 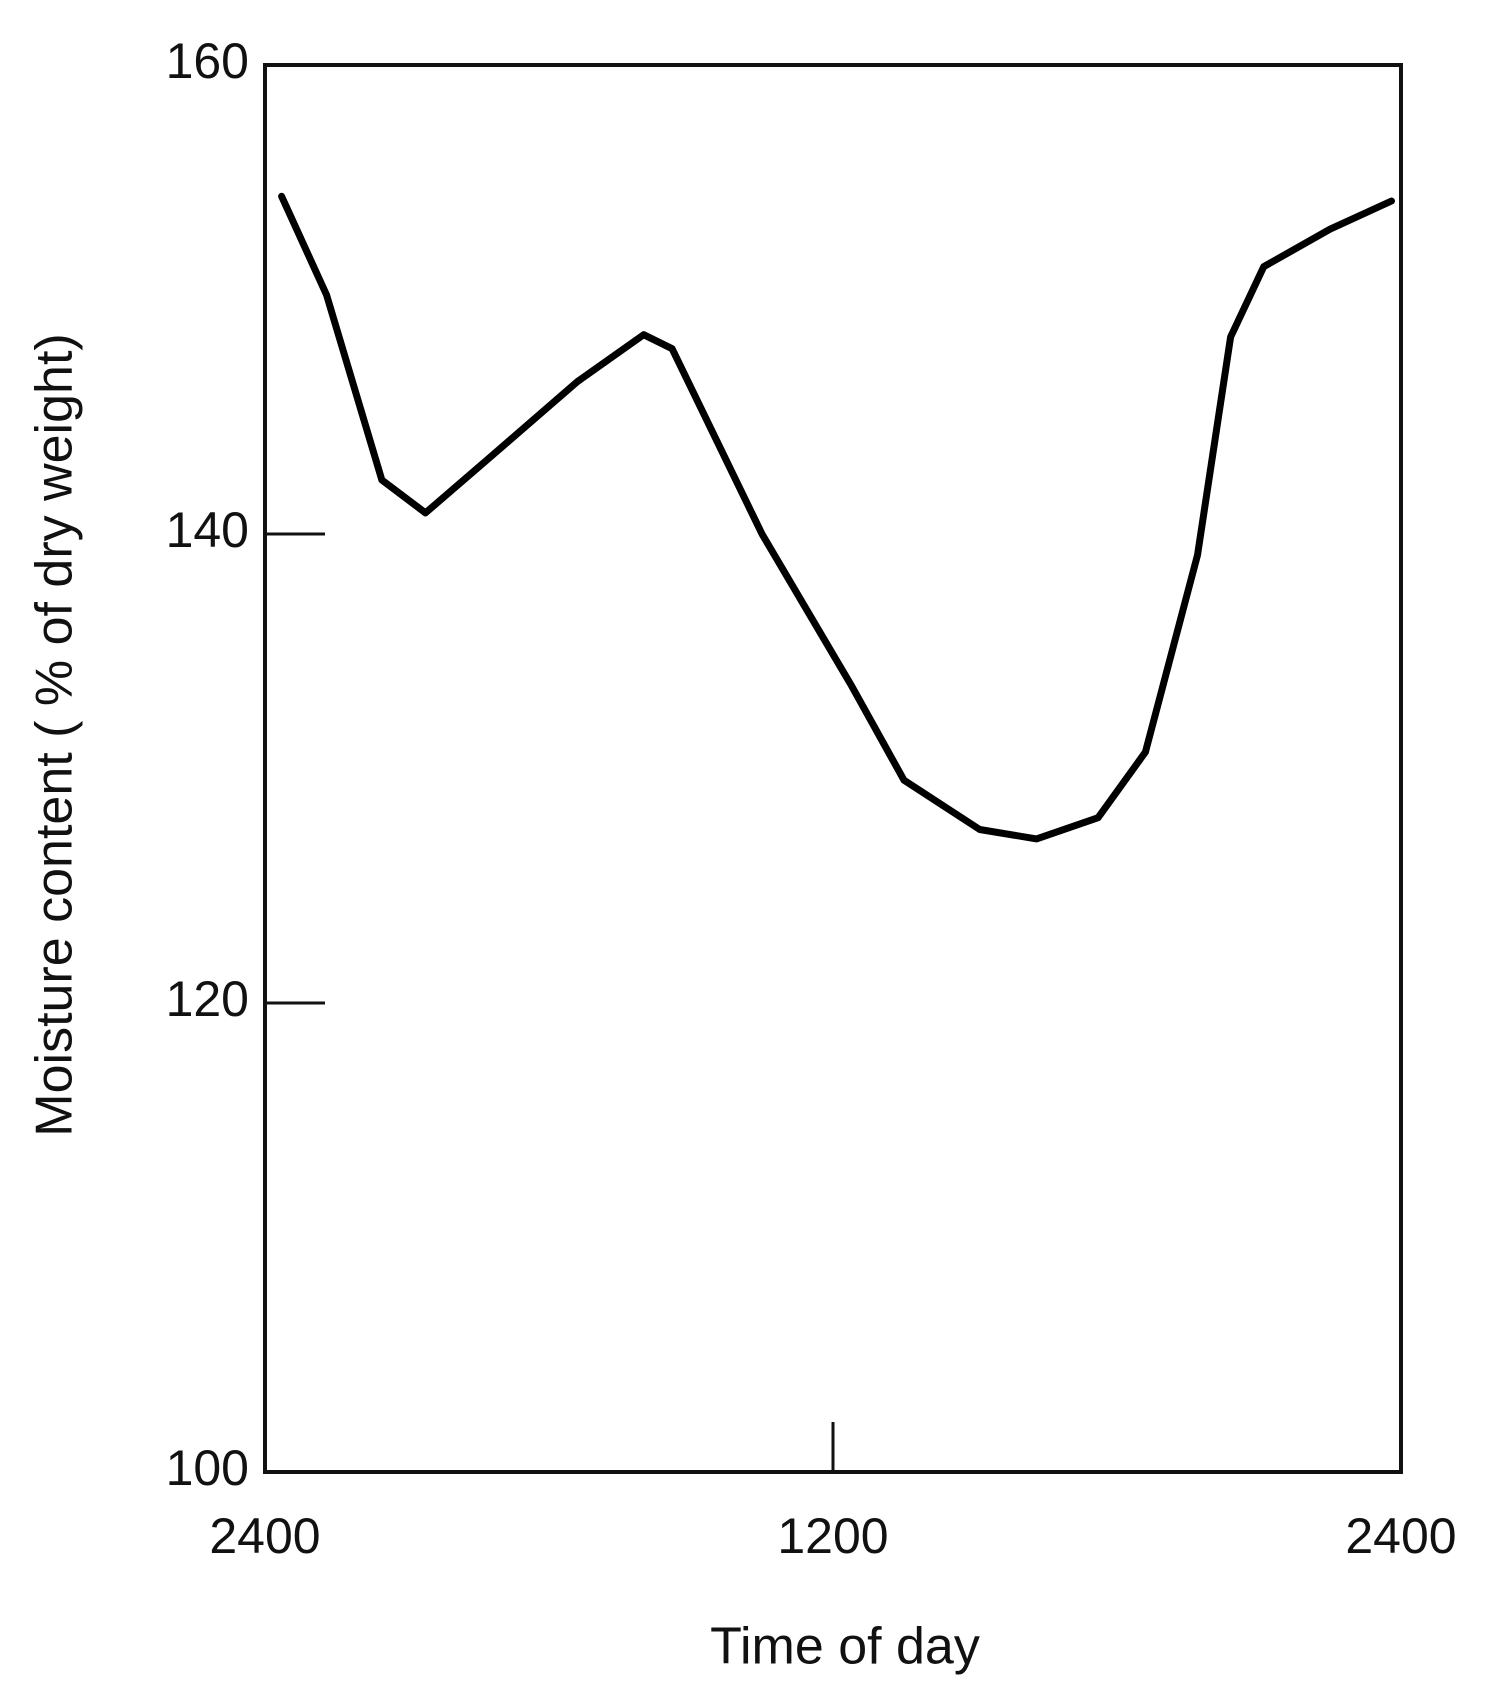 What do you see at coordinates (55, 734) in the screenshot?
I see `y-axis-title: Moisture content ( % of dry weight)` at bounding box center [55, 734].